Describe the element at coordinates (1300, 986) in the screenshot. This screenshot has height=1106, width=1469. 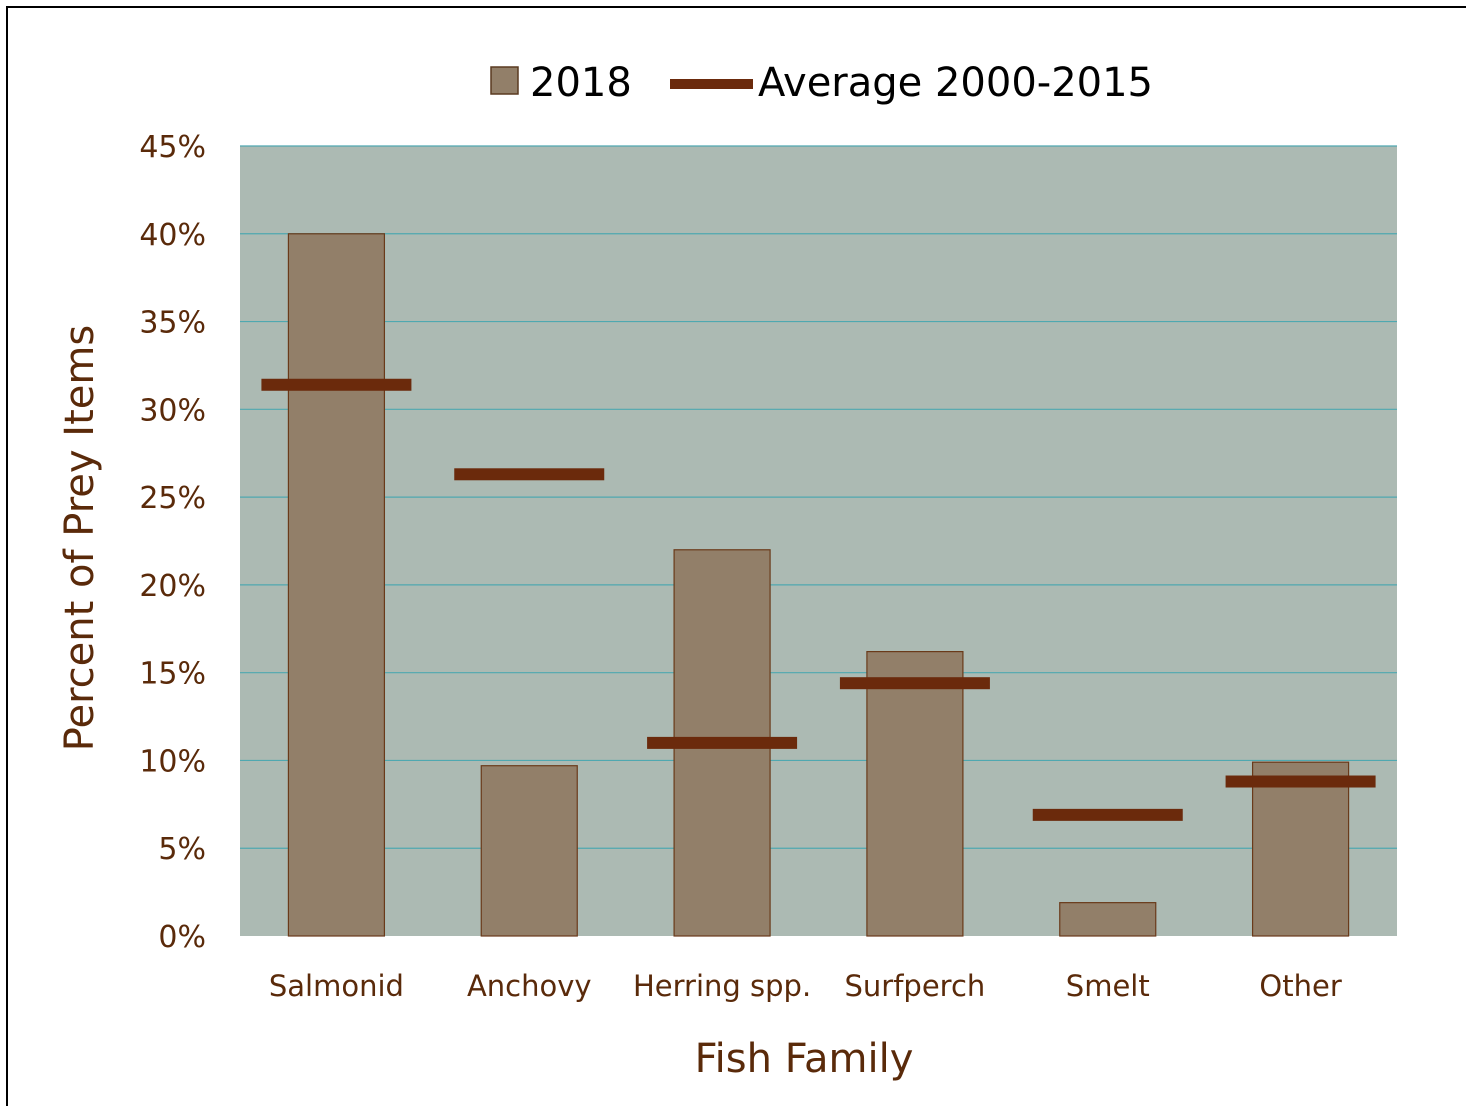
I see `x-tick-label: Other` at that location.